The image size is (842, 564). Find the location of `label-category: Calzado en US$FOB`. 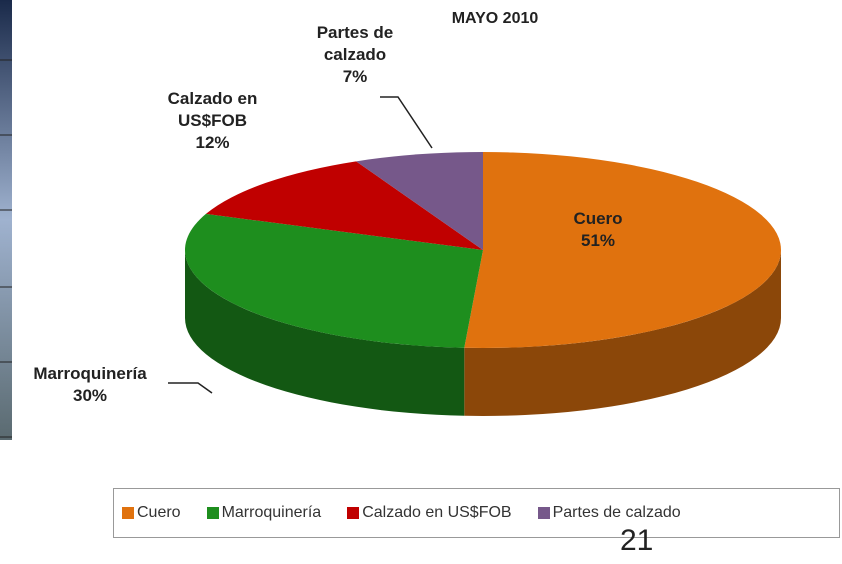

label-category: Calzado en US$FOB is located at coordinates (212, 109).